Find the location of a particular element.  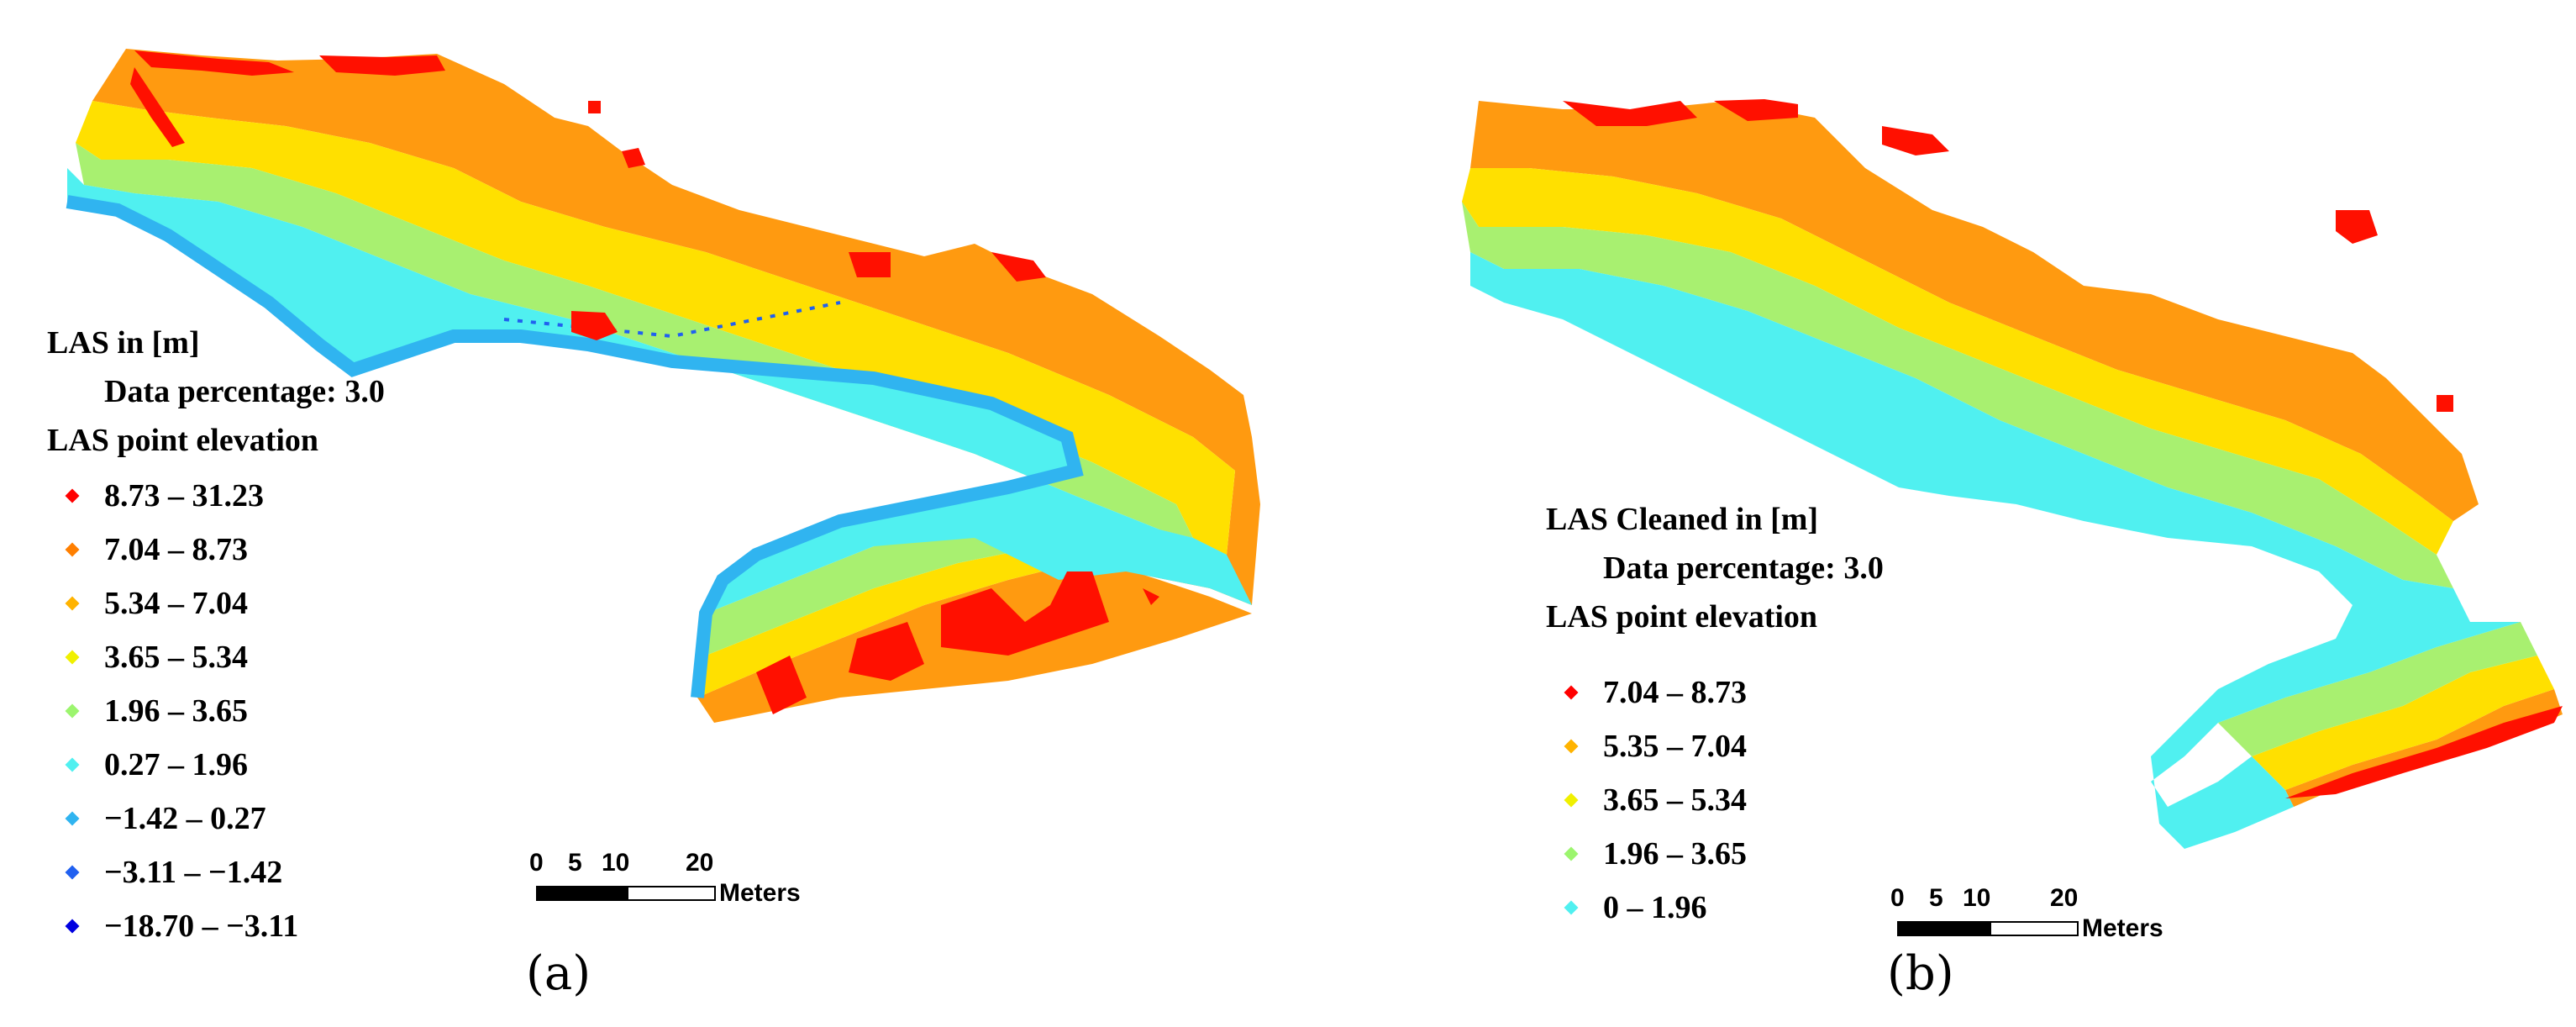

legend-item-label: 0.27 – 1.96 is located at coordinates (176, 764).